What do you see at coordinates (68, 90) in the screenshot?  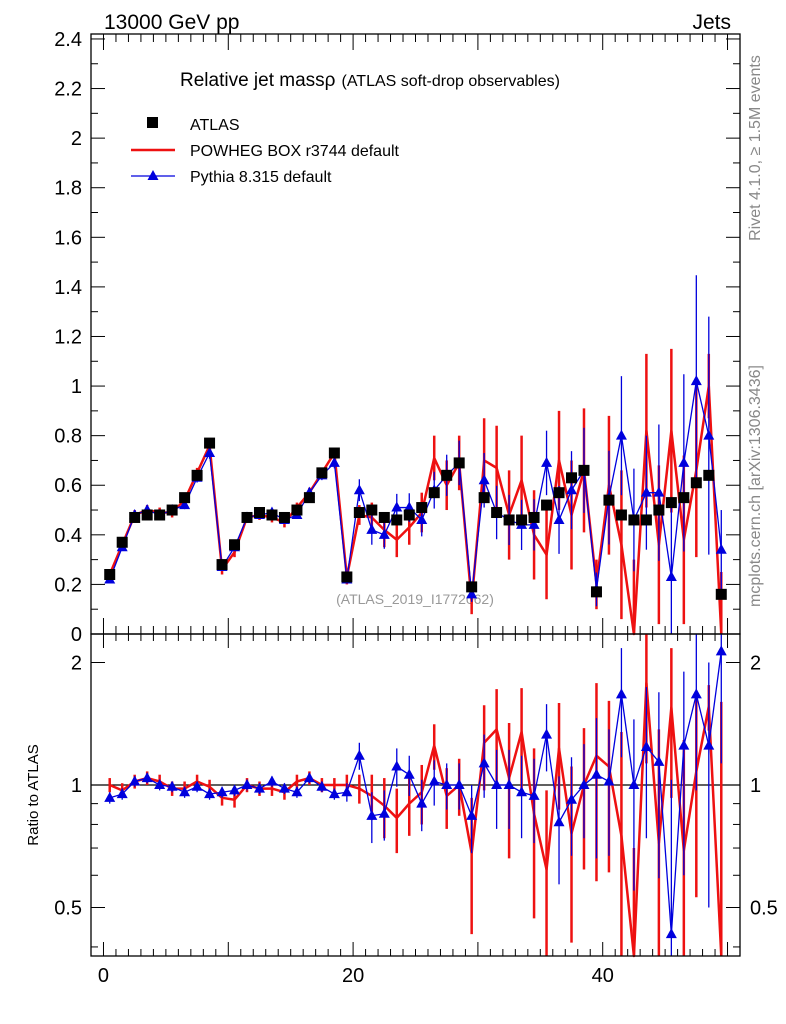 I see `main-y-tick-label: 2.2` at bounding box center [68, 90].